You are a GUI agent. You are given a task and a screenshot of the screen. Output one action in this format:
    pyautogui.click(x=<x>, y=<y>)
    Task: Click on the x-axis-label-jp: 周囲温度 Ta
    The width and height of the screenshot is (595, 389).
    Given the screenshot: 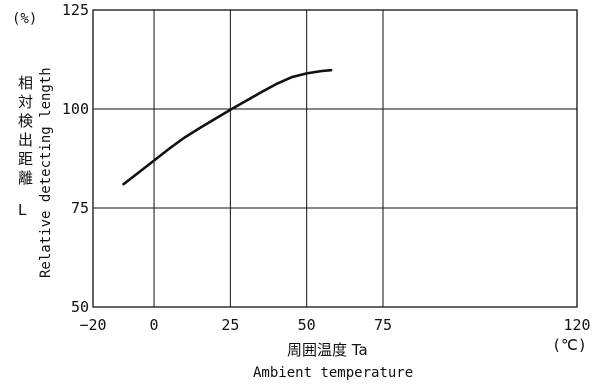 What is the action you would take?
    pyautogui.click(x=327, y=350)
    